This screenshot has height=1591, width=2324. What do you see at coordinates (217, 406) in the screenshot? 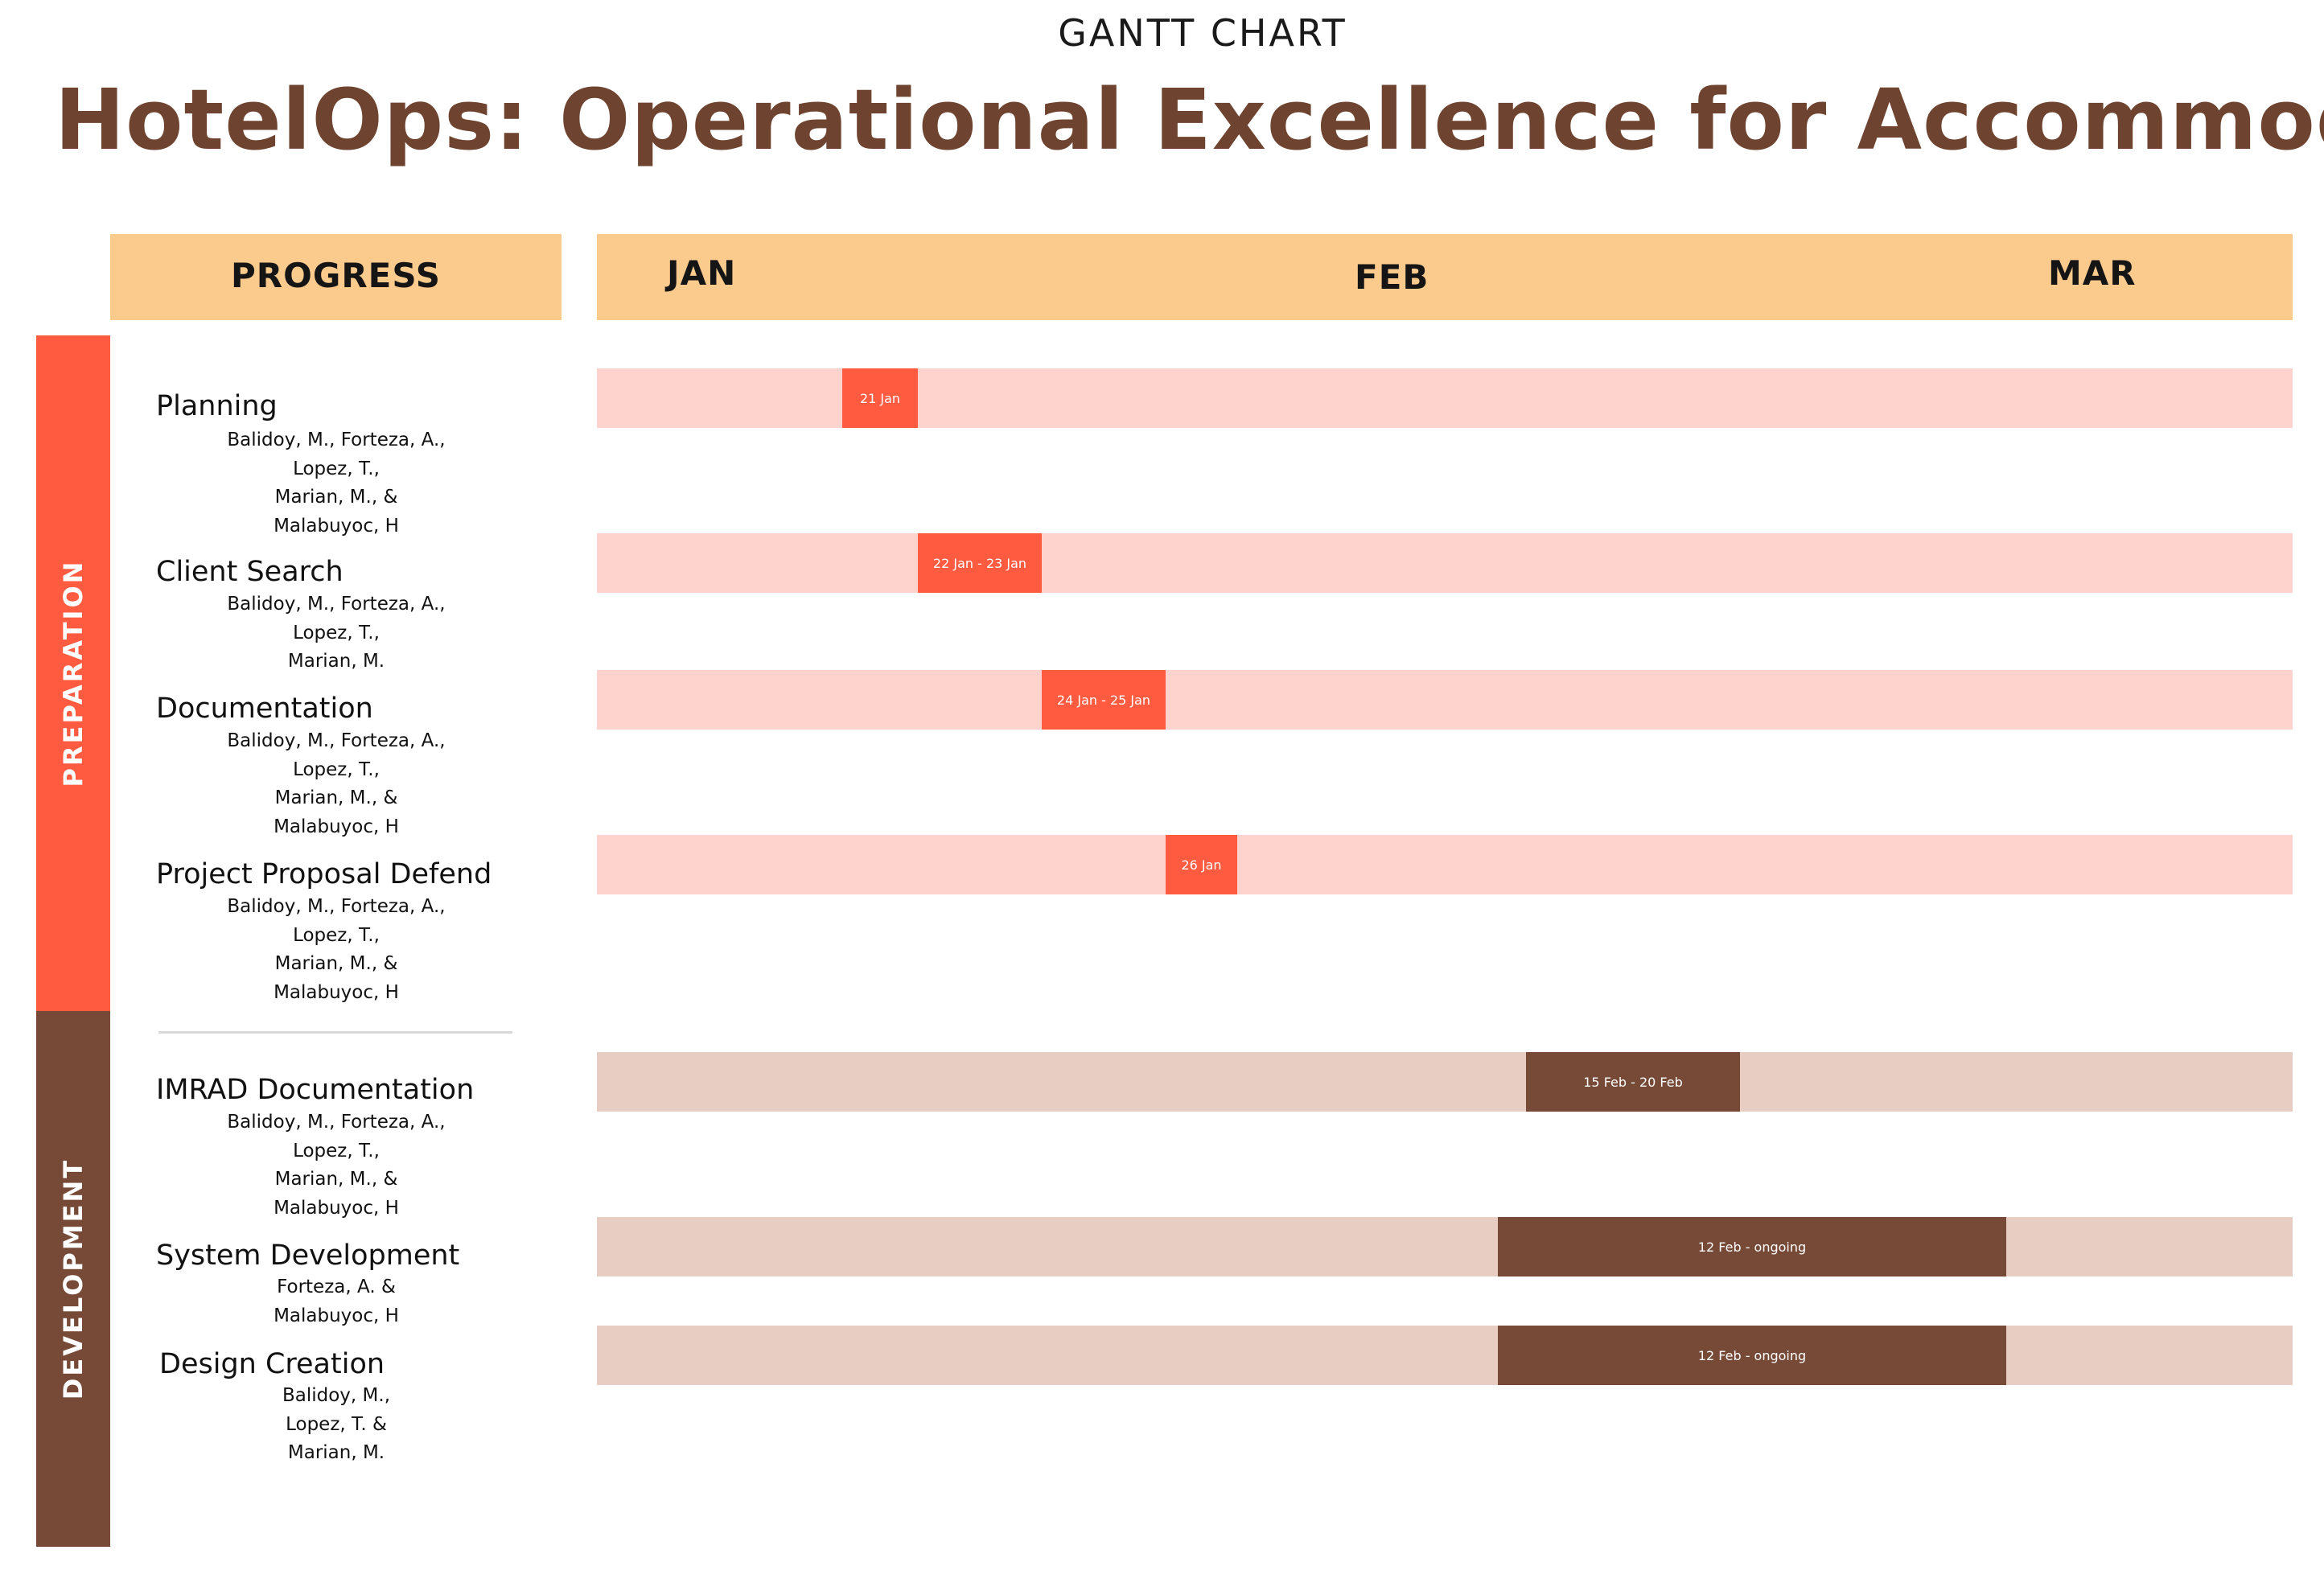
I see `task-name-1: Planning` at bounding box center [217, 406].